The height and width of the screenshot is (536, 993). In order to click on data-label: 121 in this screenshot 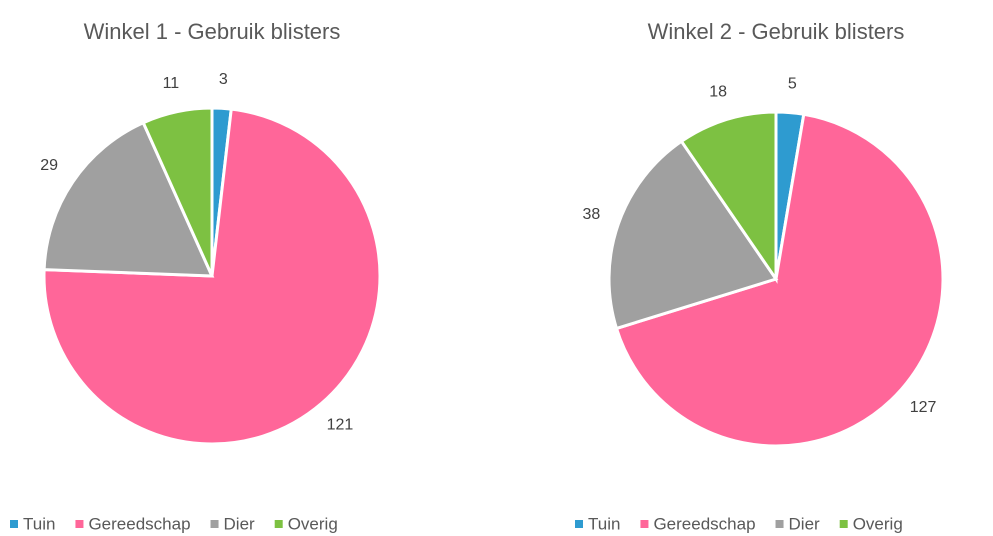, I will do `click(340, 424)`.